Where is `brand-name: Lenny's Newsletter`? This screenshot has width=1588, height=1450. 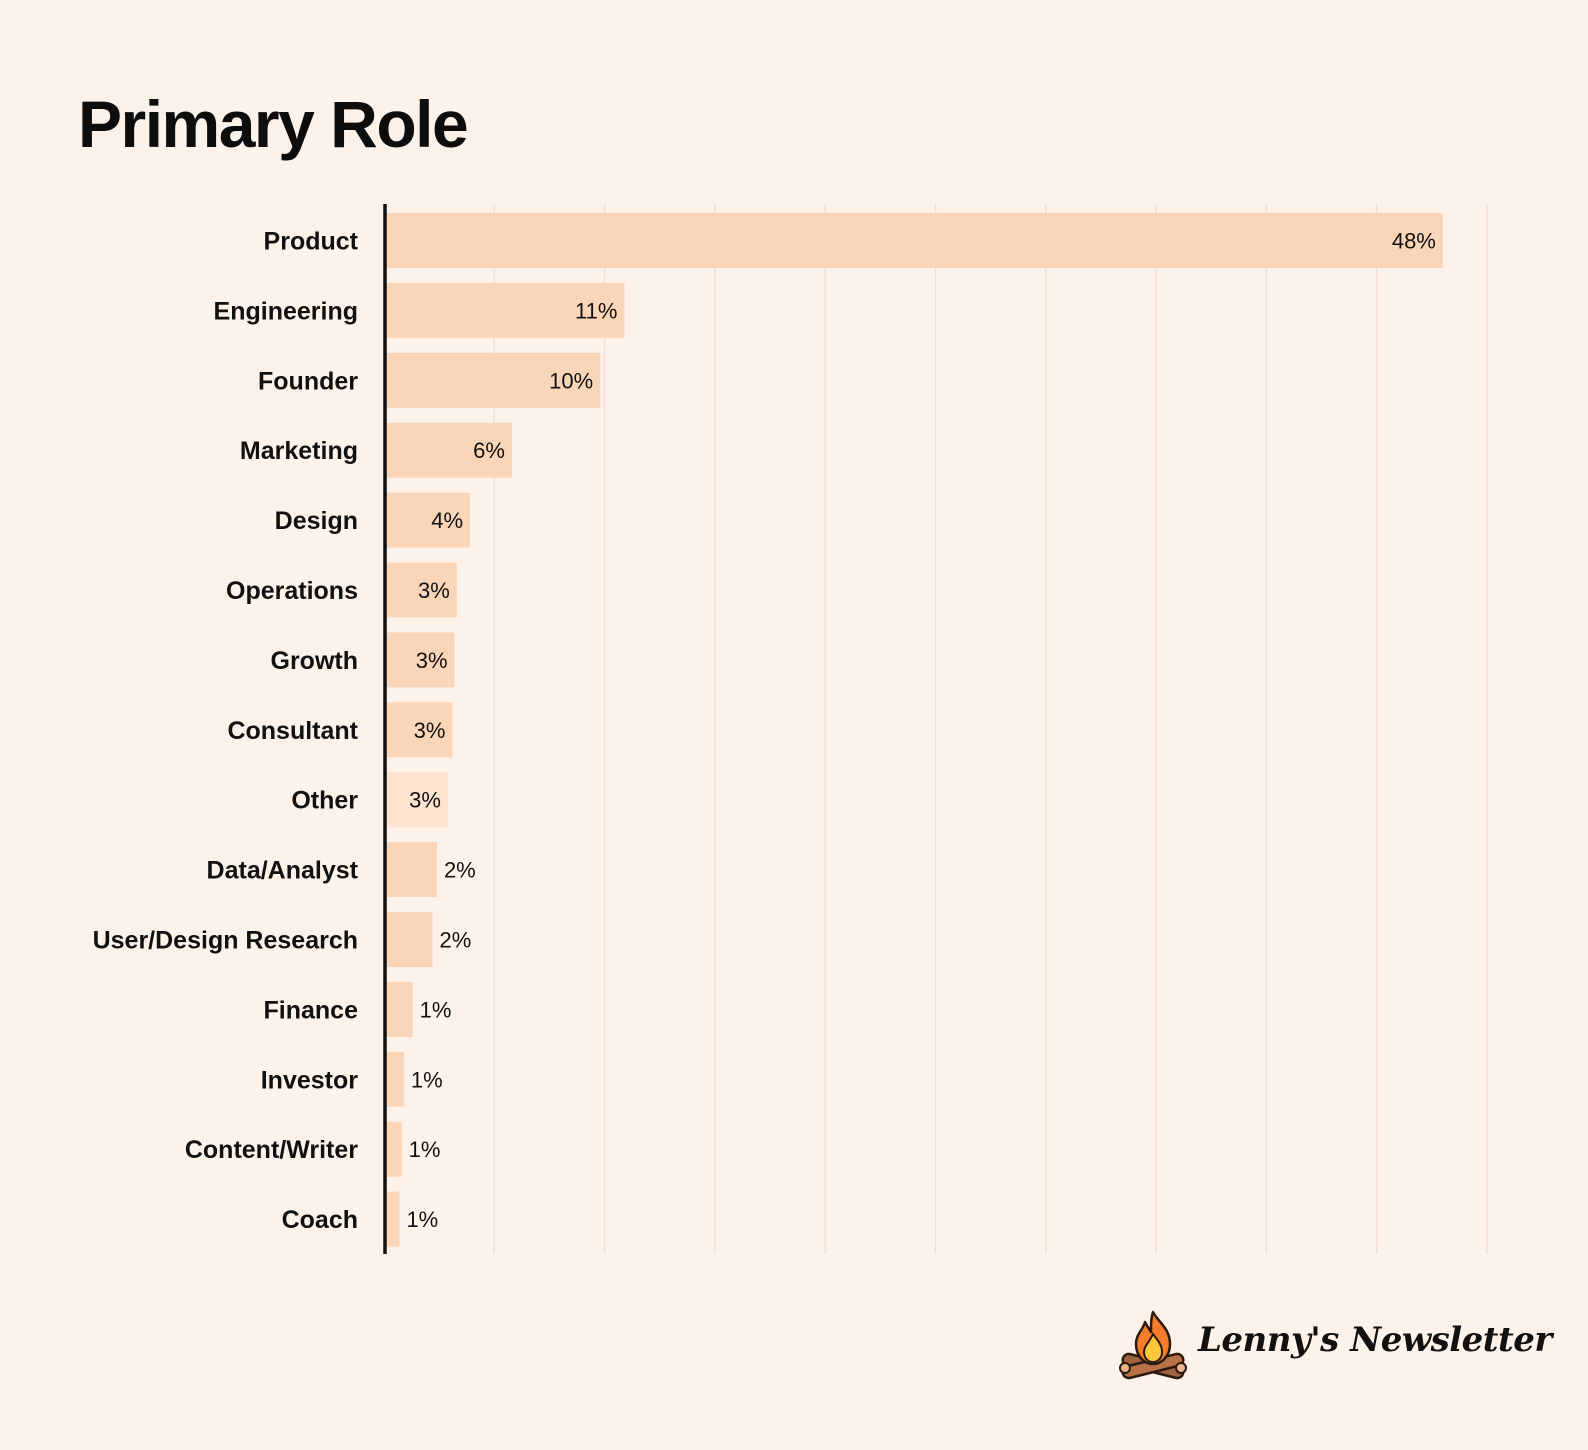
brand-name: Lenny's Newsletter is located at coordinates (1375, 1340).